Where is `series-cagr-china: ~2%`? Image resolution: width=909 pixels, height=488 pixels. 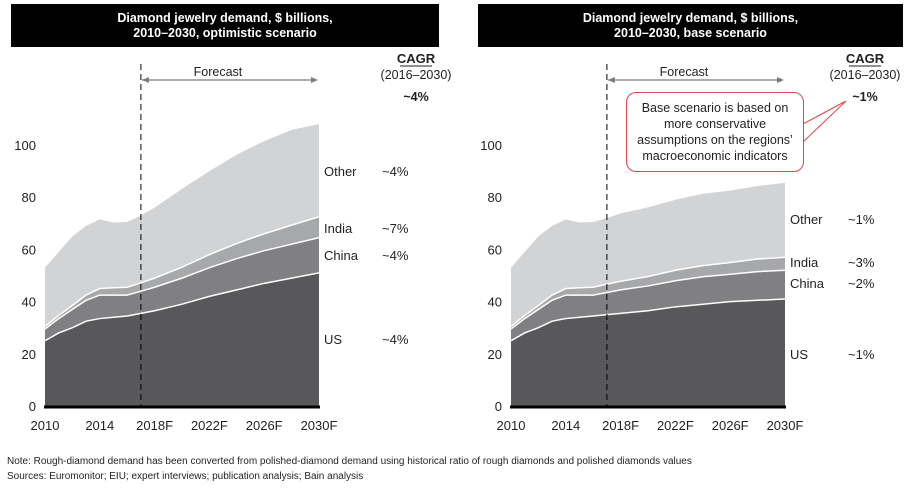 series-cagr-china: ~2% is located at coordinates (861, 283).